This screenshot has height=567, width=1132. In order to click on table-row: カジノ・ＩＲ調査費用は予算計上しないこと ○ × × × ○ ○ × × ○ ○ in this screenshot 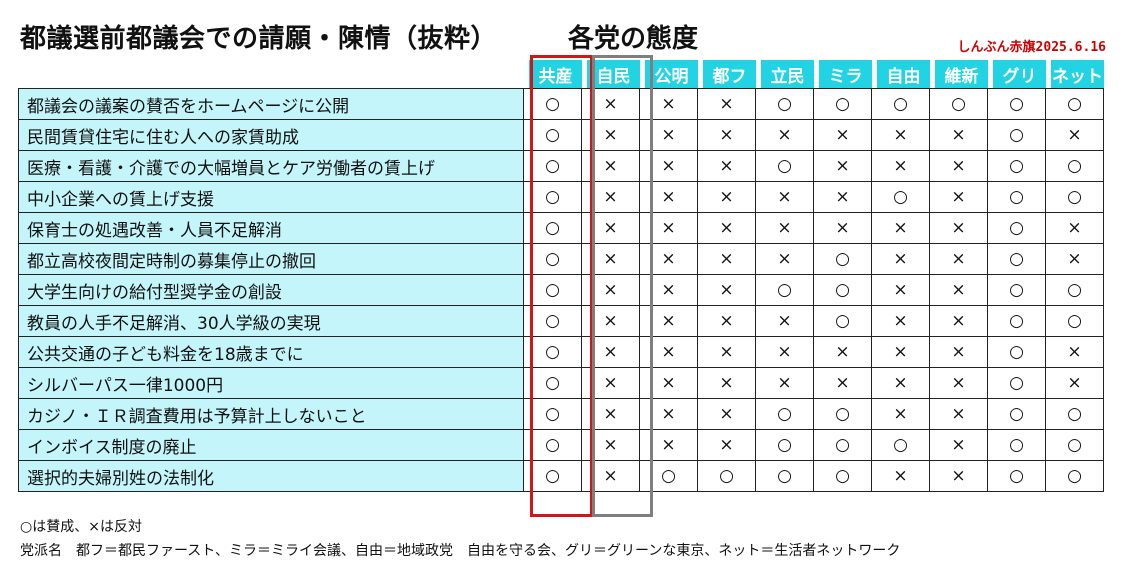, I will do `click(561, 414)`.